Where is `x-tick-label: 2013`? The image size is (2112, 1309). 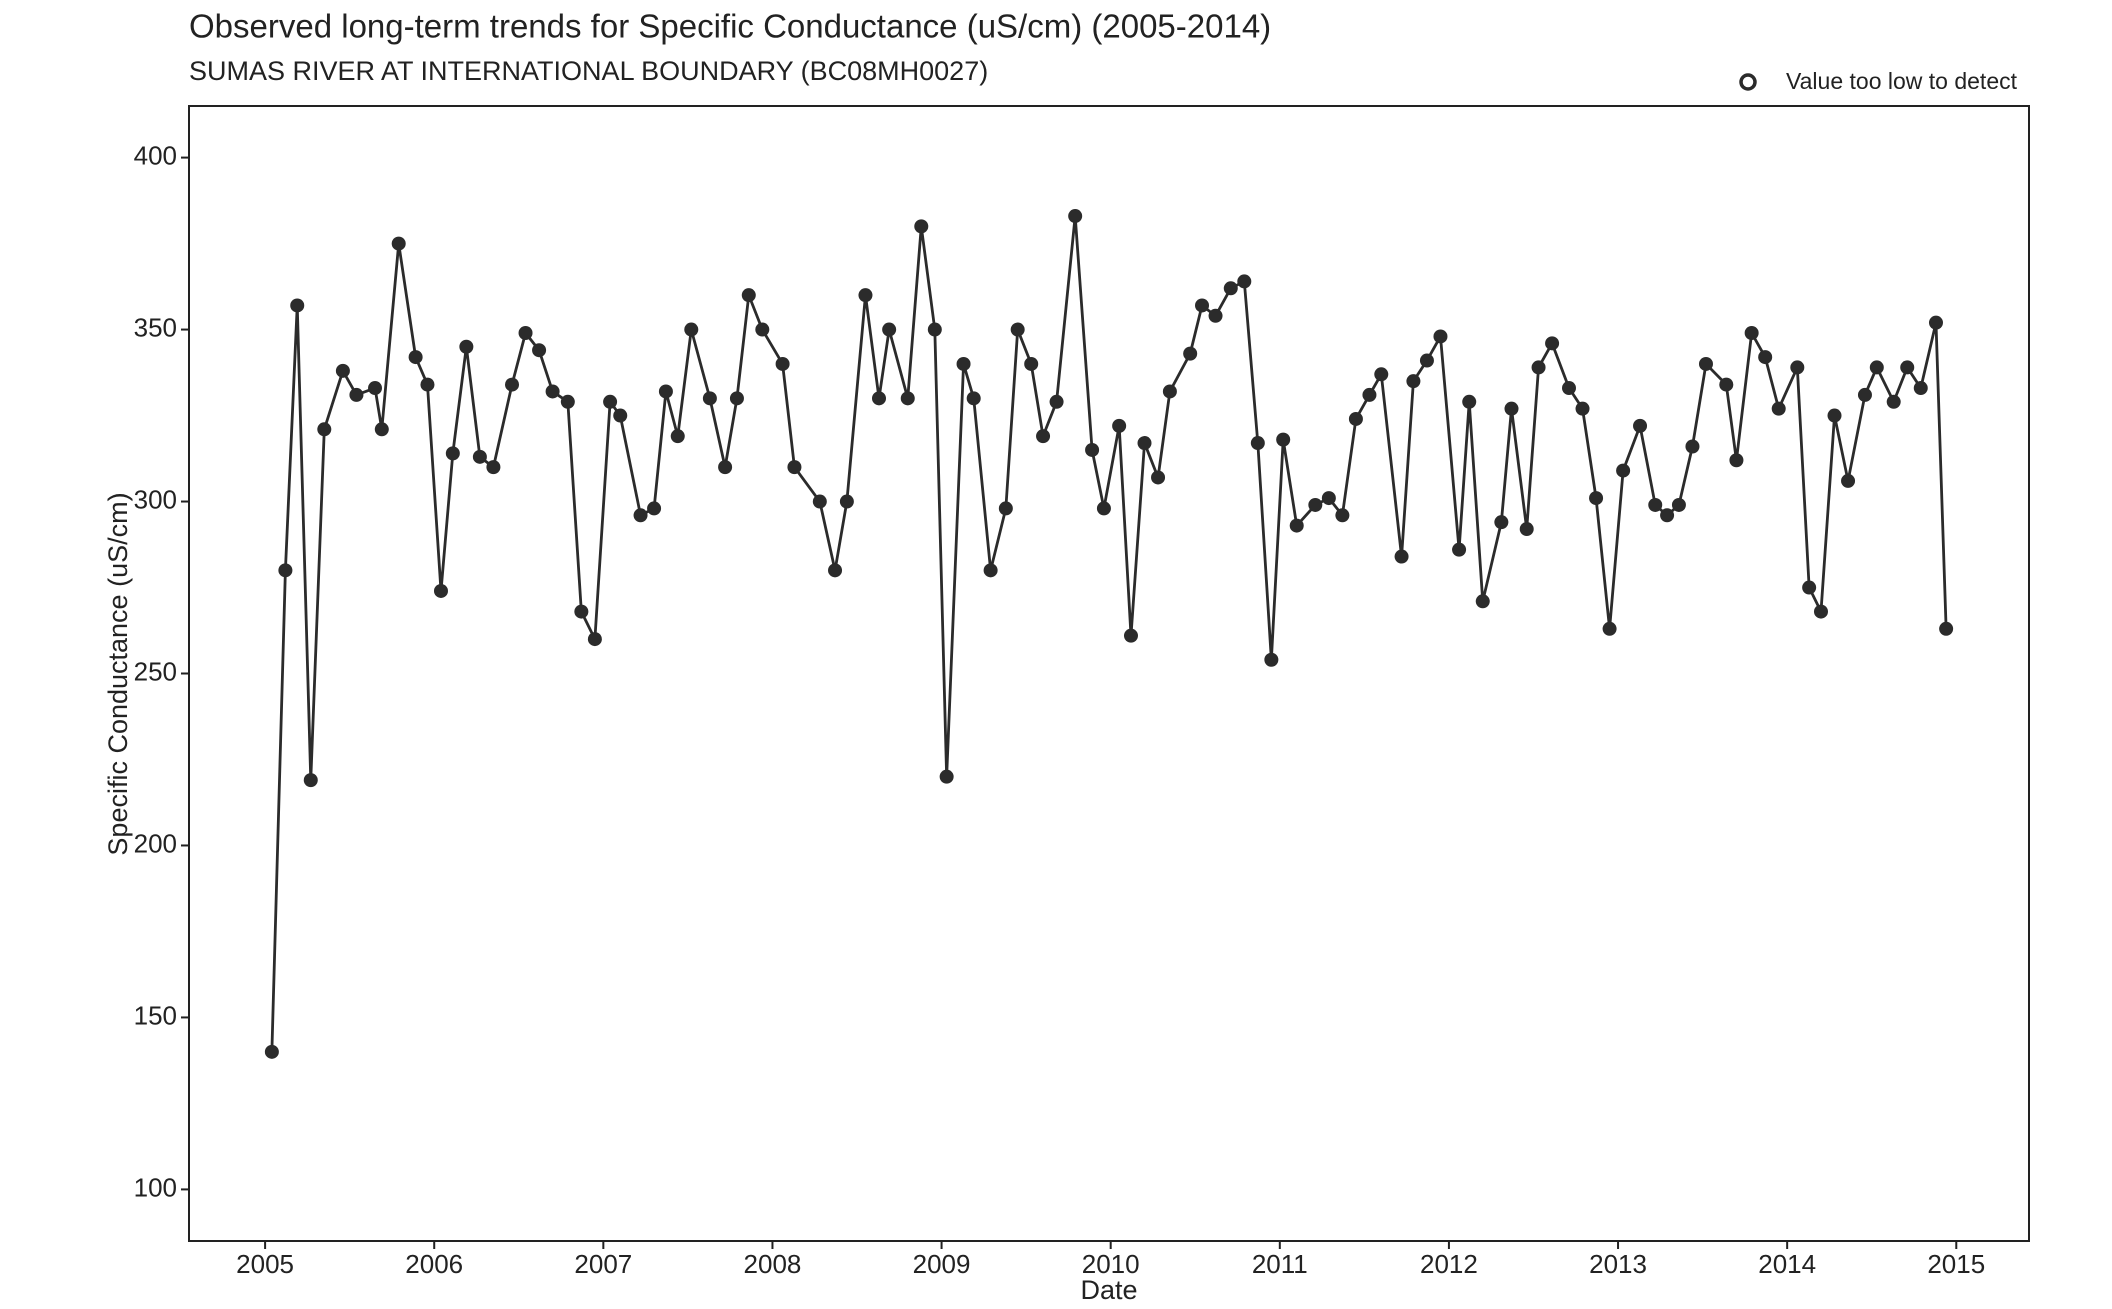
x-tick-label: 2013 is located at coordinates (1618, 1264).